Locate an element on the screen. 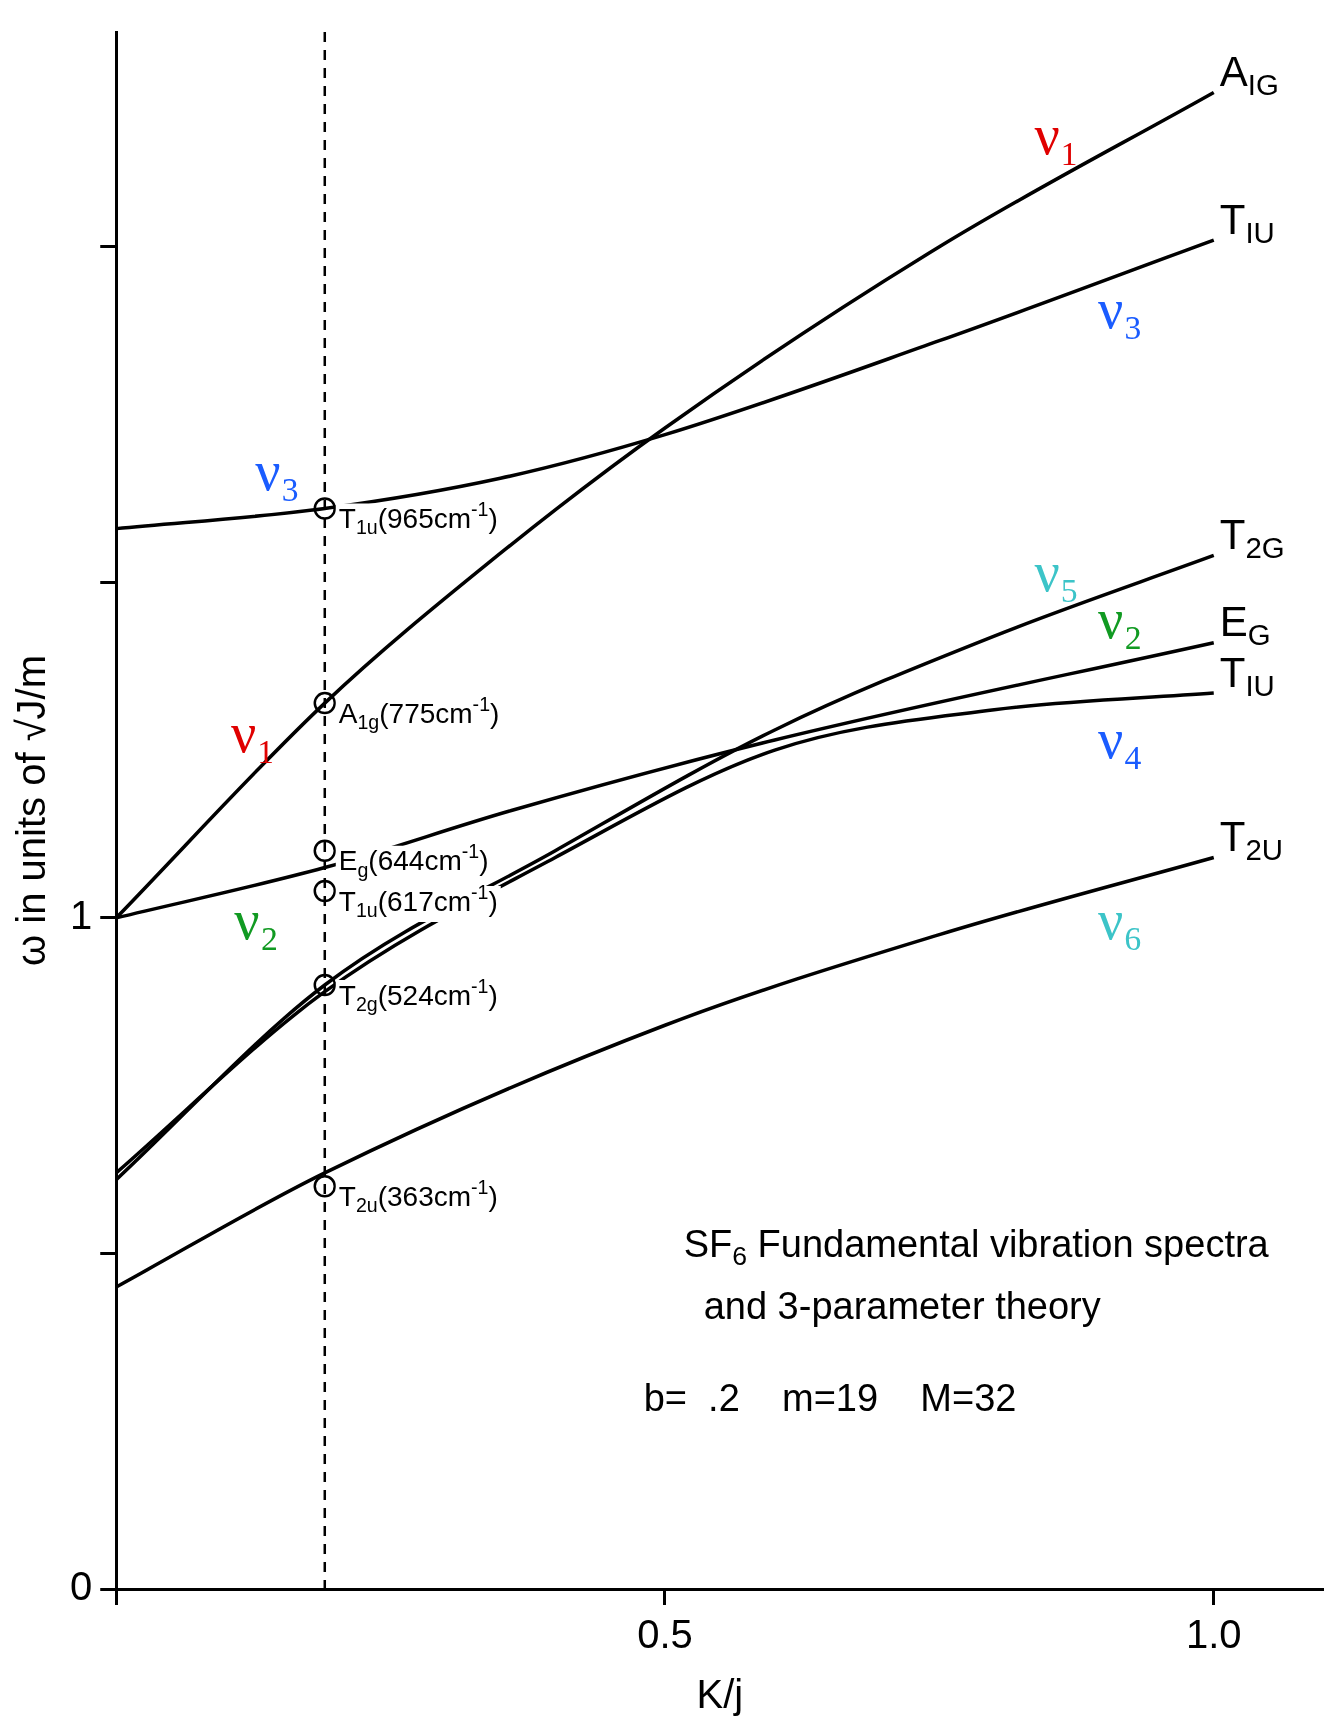 This screenshot has height=1731, width=1336. x-tick-label: 0.5 is located at coordinates (665, 1634).